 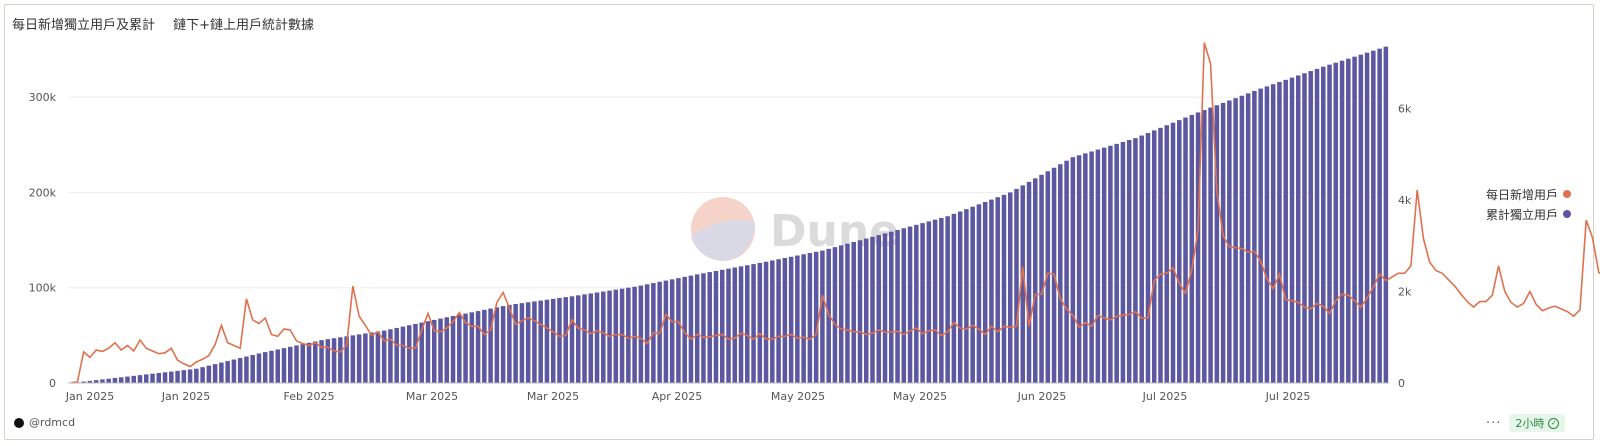 What do you see at coordinates (1522, 194) in the screenshot?
I see `legend-label-daily: 每日新增用戶` at bounding box center [1522, 194].